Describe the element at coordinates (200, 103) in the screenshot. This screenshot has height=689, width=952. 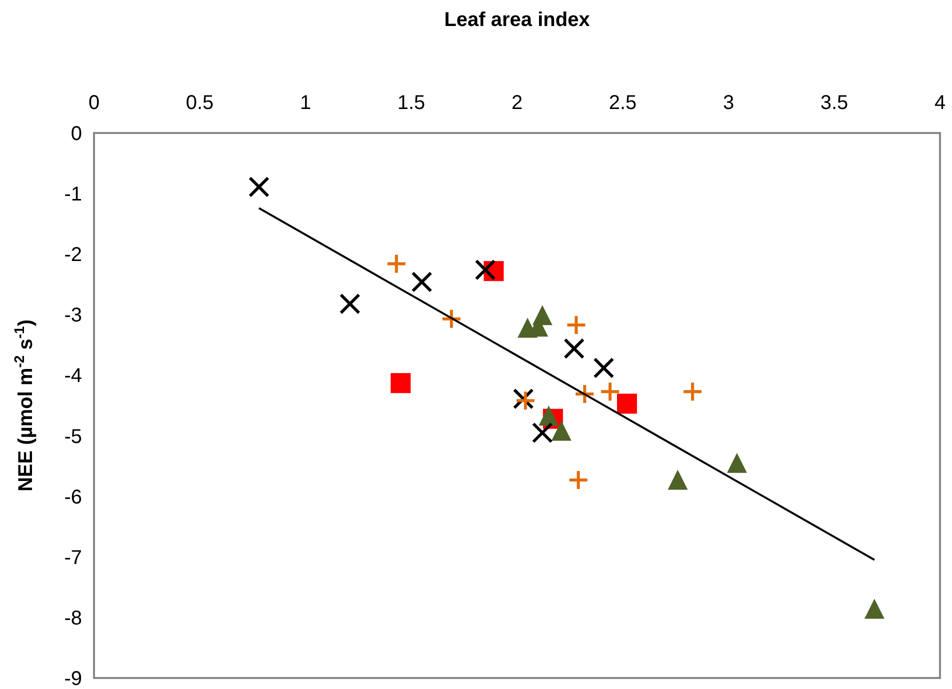
I see `x-tick-label: 0.5` at that location.